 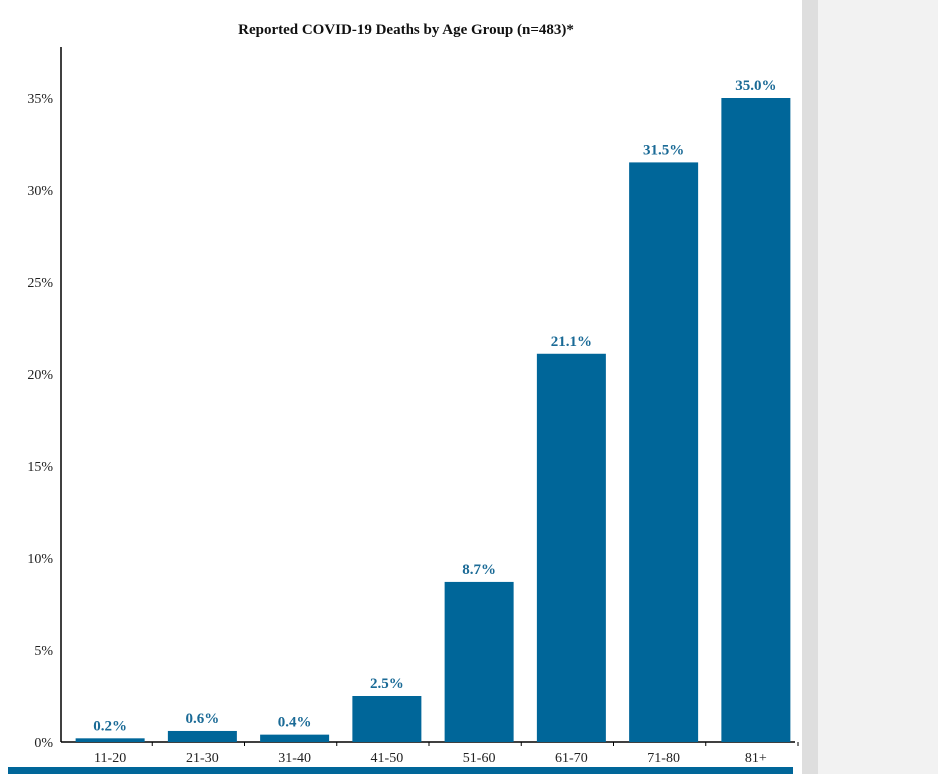 I want to click on scrollbar-track, so click(x=810, y=387).